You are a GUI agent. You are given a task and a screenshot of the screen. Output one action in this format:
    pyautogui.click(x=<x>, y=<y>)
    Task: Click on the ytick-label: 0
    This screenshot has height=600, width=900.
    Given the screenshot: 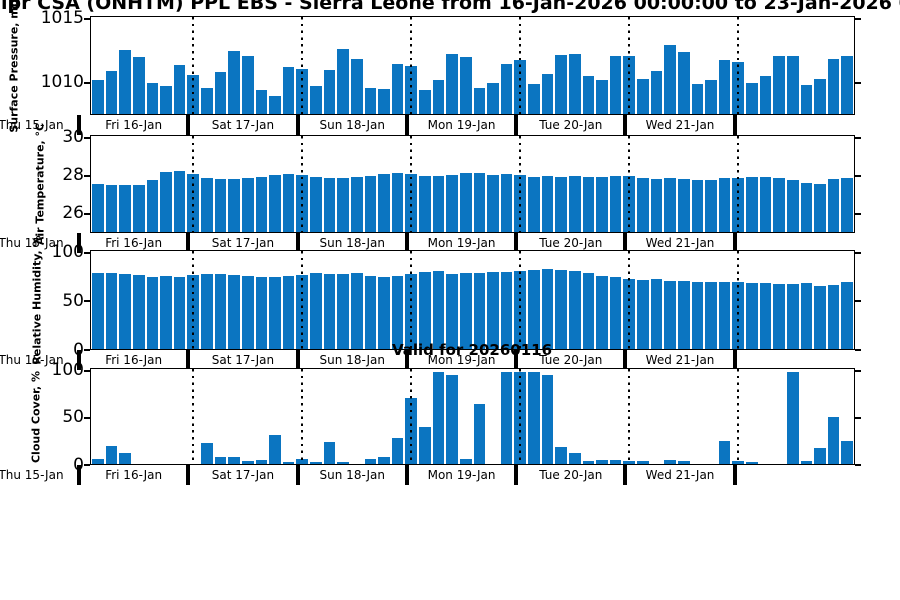 What is the action you would take?
    pyautogui.click(x=78, y=464)
    